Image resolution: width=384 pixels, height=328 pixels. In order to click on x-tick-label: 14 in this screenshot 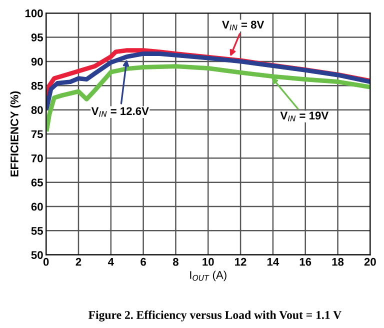, I will do `click(273, 262)`.